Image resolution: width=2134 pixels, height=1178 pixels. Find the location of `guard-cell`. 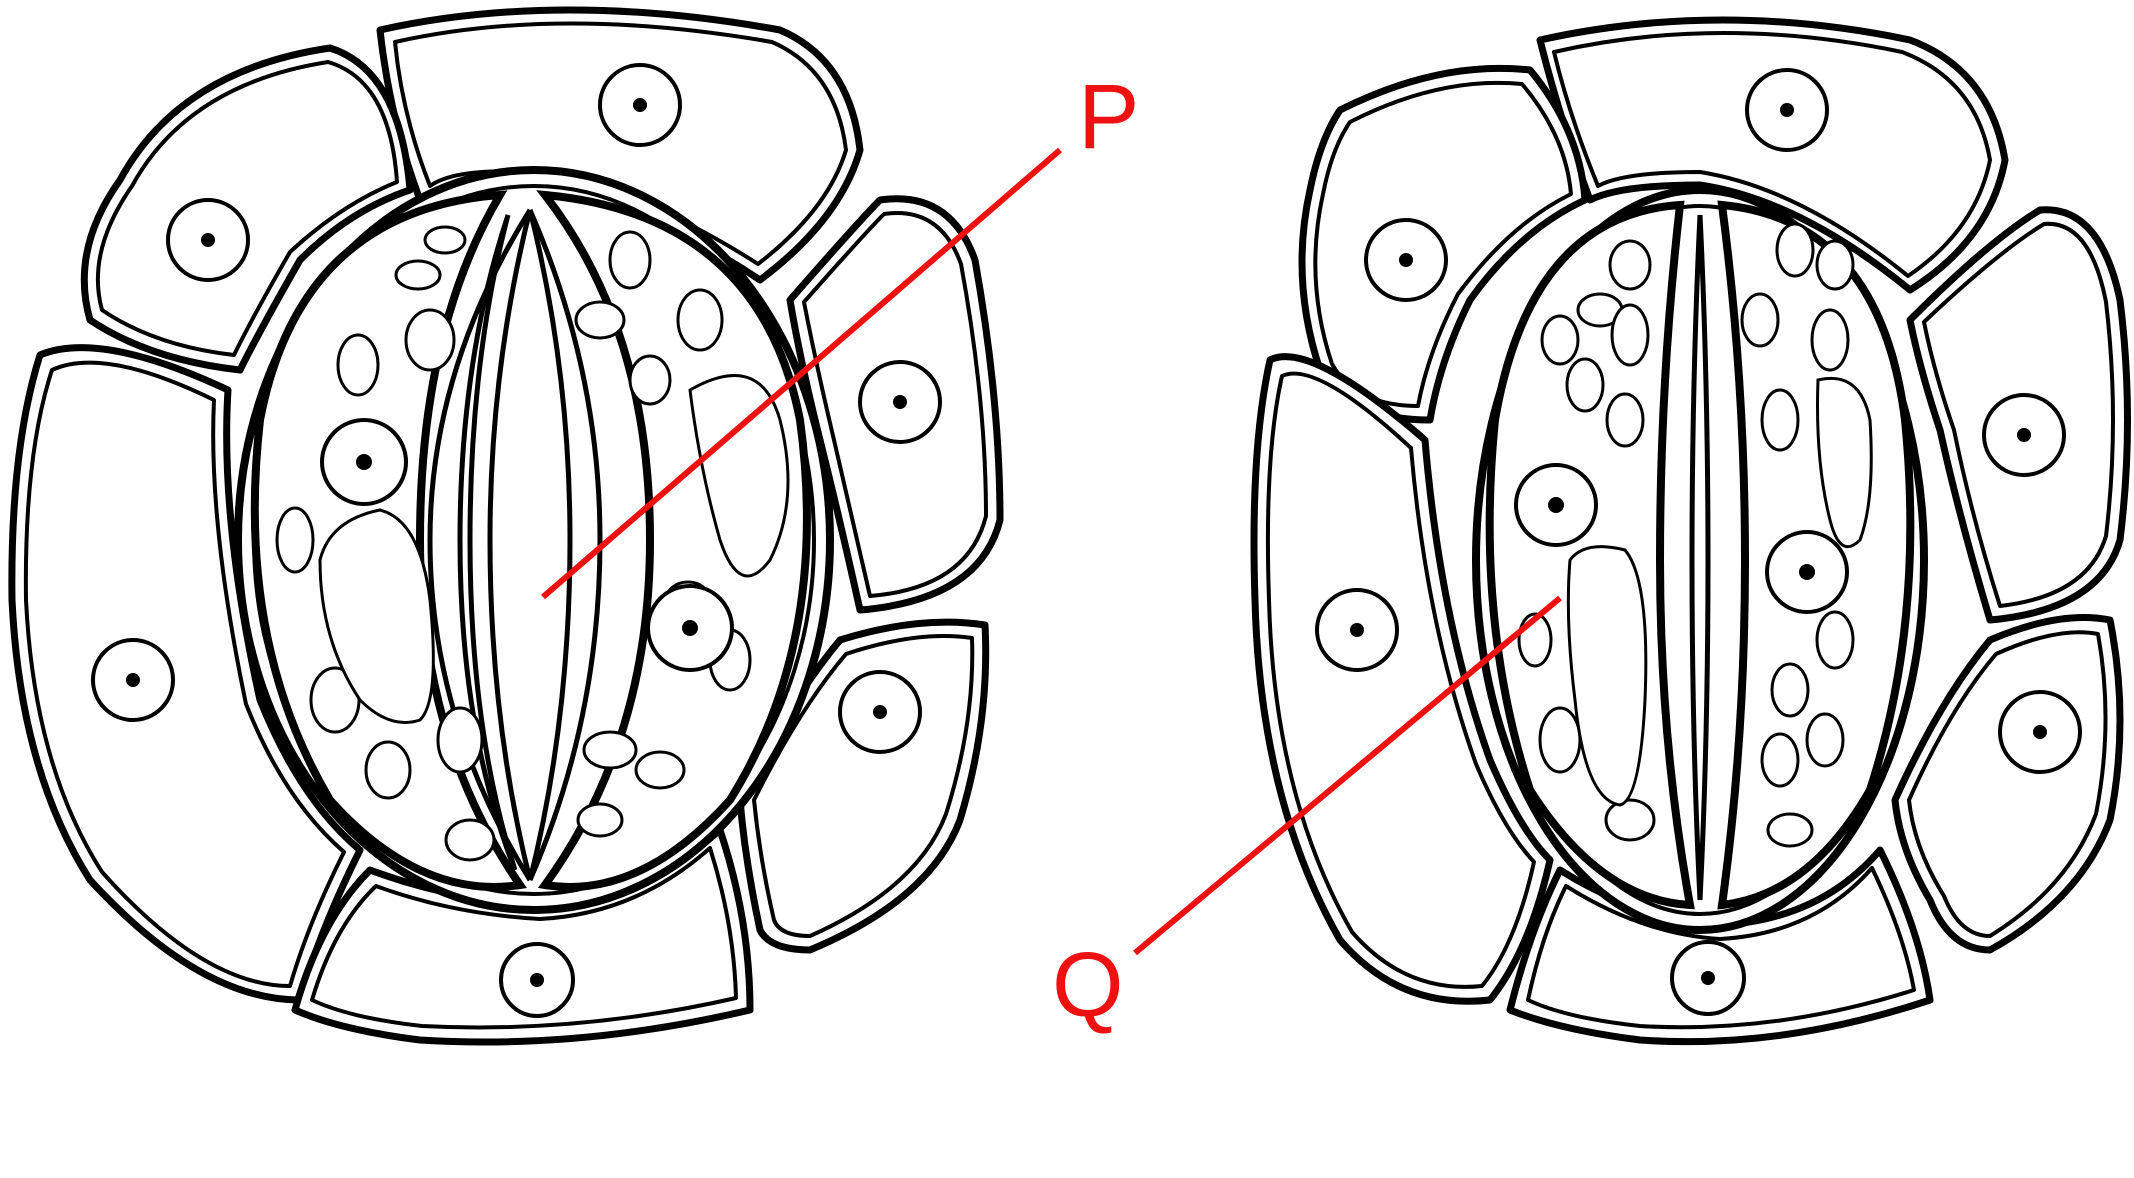

guard-cell is located at coordinates (673, 540).